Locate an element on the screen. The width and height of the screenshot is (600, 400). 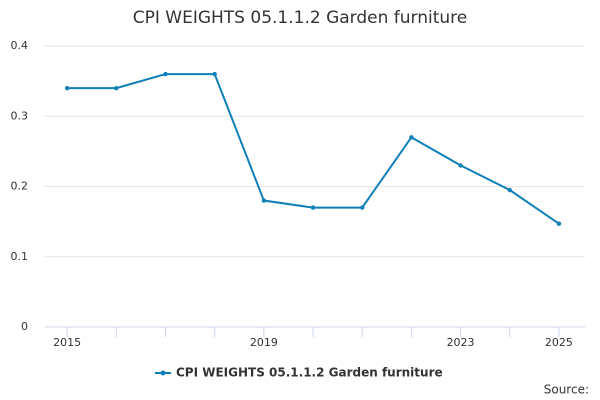
legend-label: CPI WEIGHTS 05.1.1.2 Garden furniture is located at coordinates (309, 373).